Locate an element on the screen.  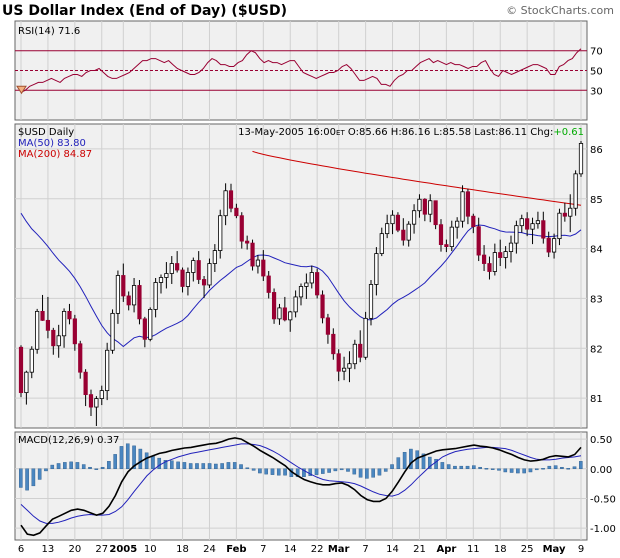
price-axis: 86 85 84 83 82 81 is located at coordinates (596, 275).